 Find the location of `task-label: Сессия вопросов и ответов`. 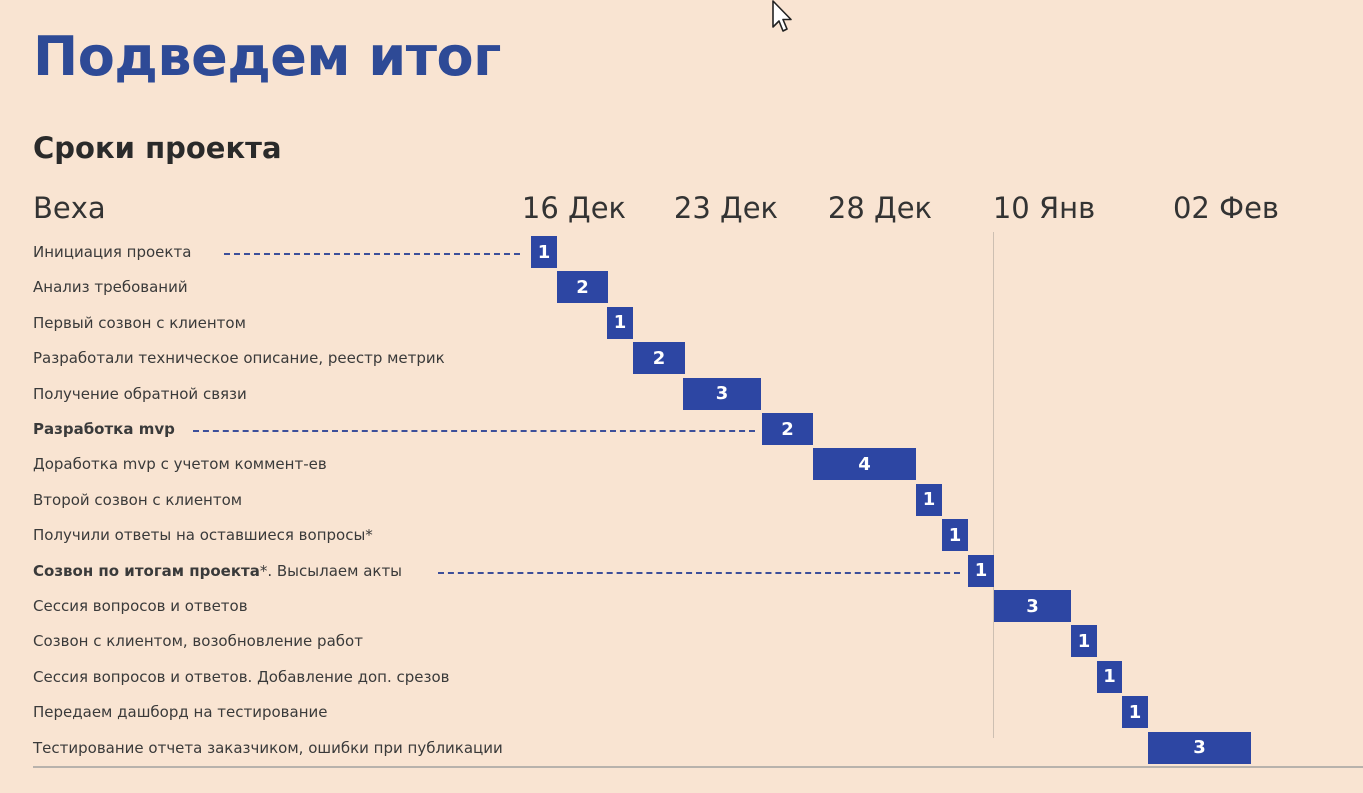

task-label: Сессия вопросов и ответов is located at coordinates (140, 606).